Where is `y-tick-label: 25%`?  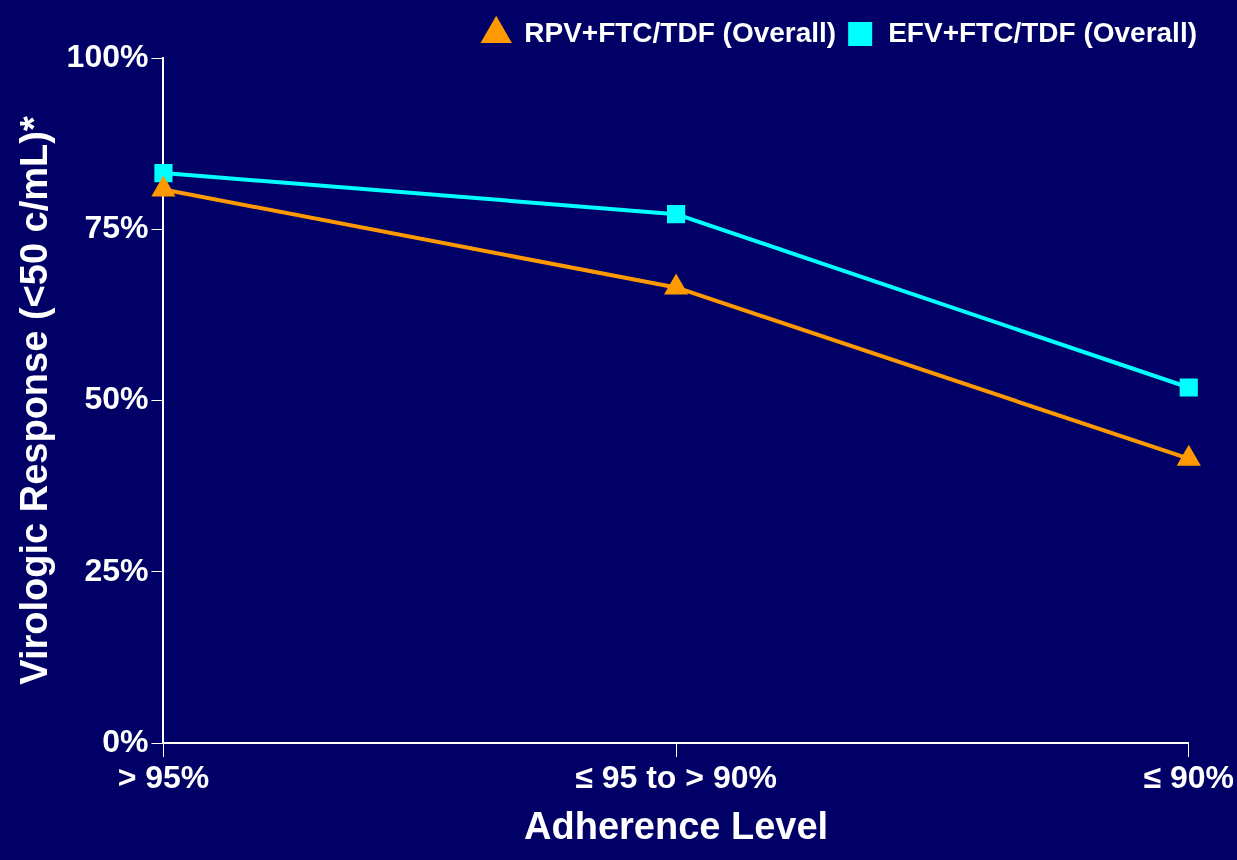
y-tick-label: 25% is located at coordinates (116, 569).